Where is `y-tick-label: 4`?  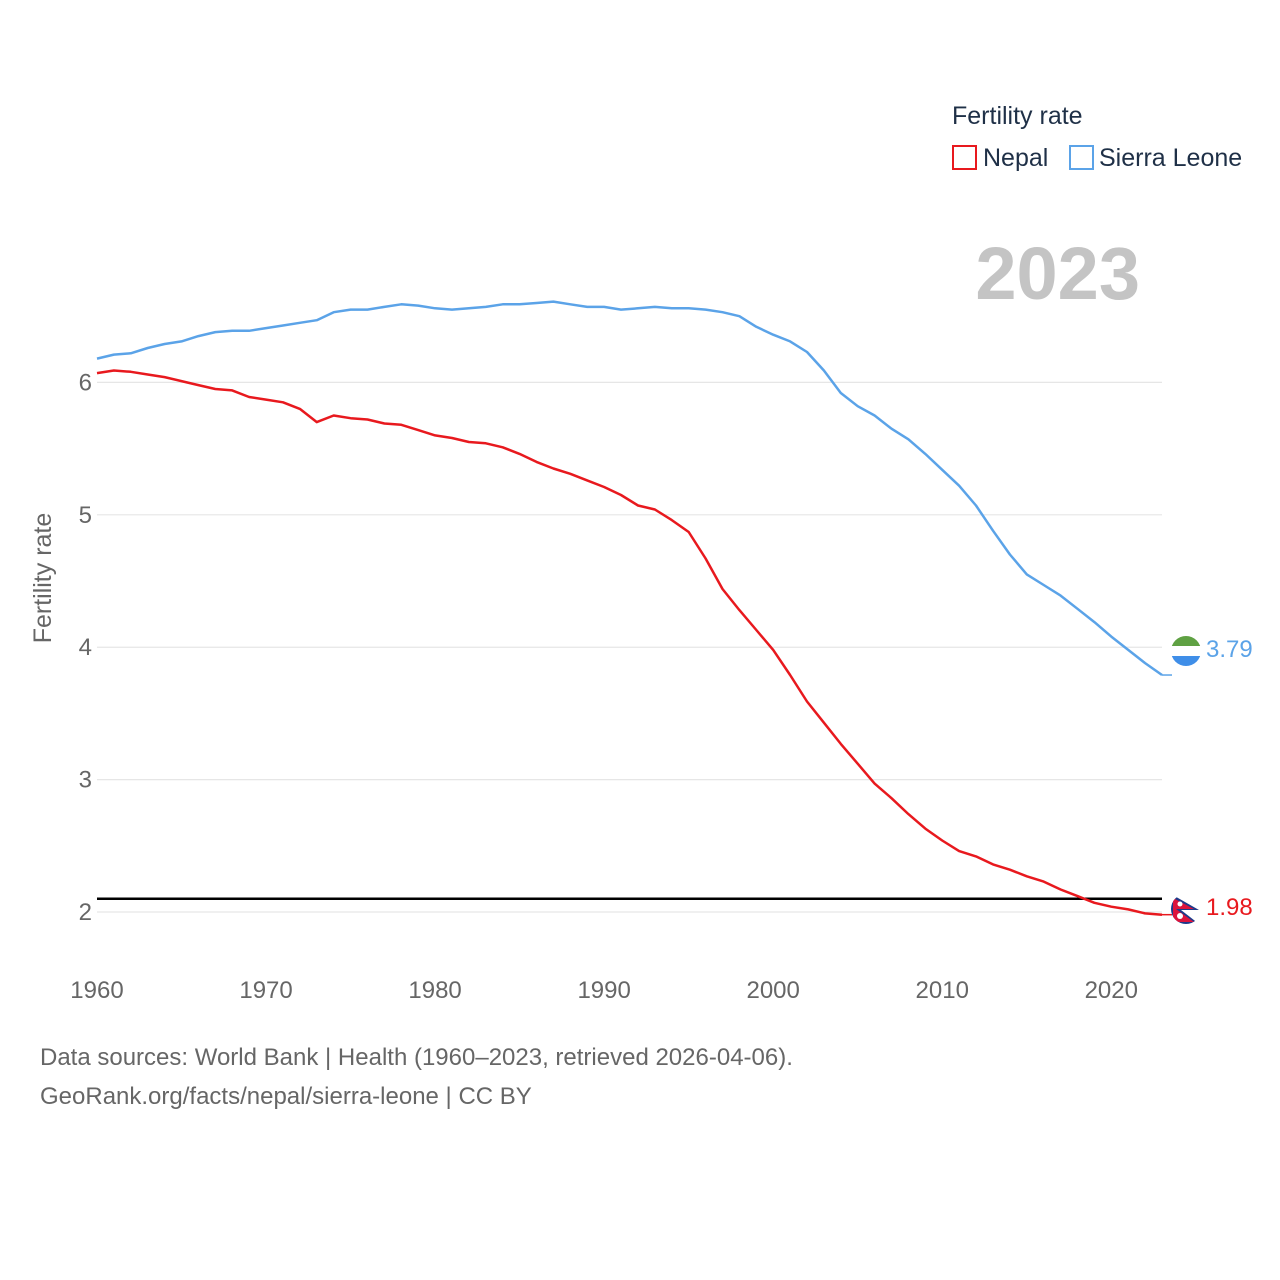
y-tick-label: 4 is located at coordinates (85, 647).